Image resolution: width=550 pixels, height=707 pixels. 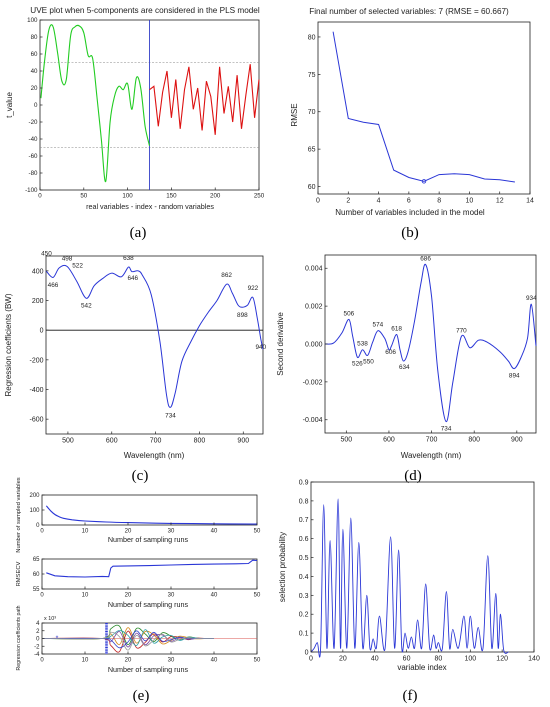 I want to click on panel-c-axes-layer: 500 600 700 800 900 -600 -400 -200 0 200 400, so click(x=139, y=356).